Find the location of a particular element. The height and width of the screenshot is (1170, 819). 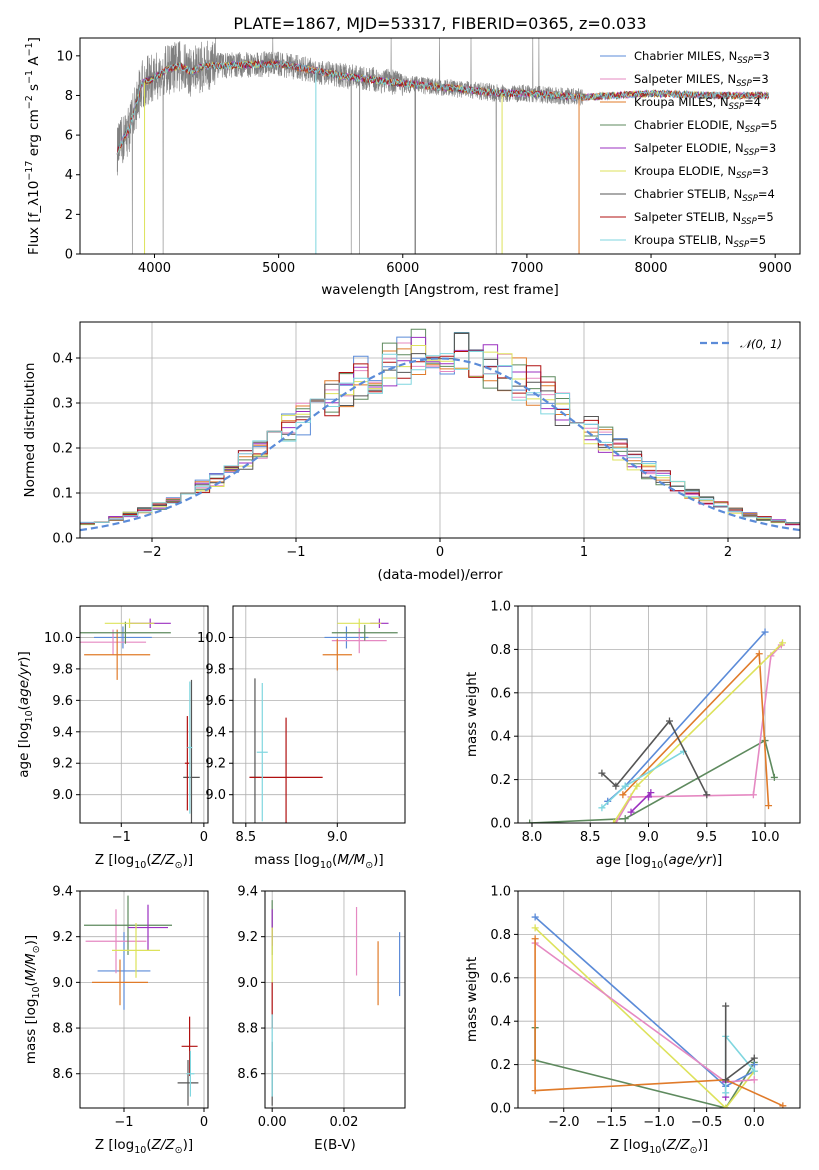

y-tick-label: 0 is located at coordinates (69, 255).